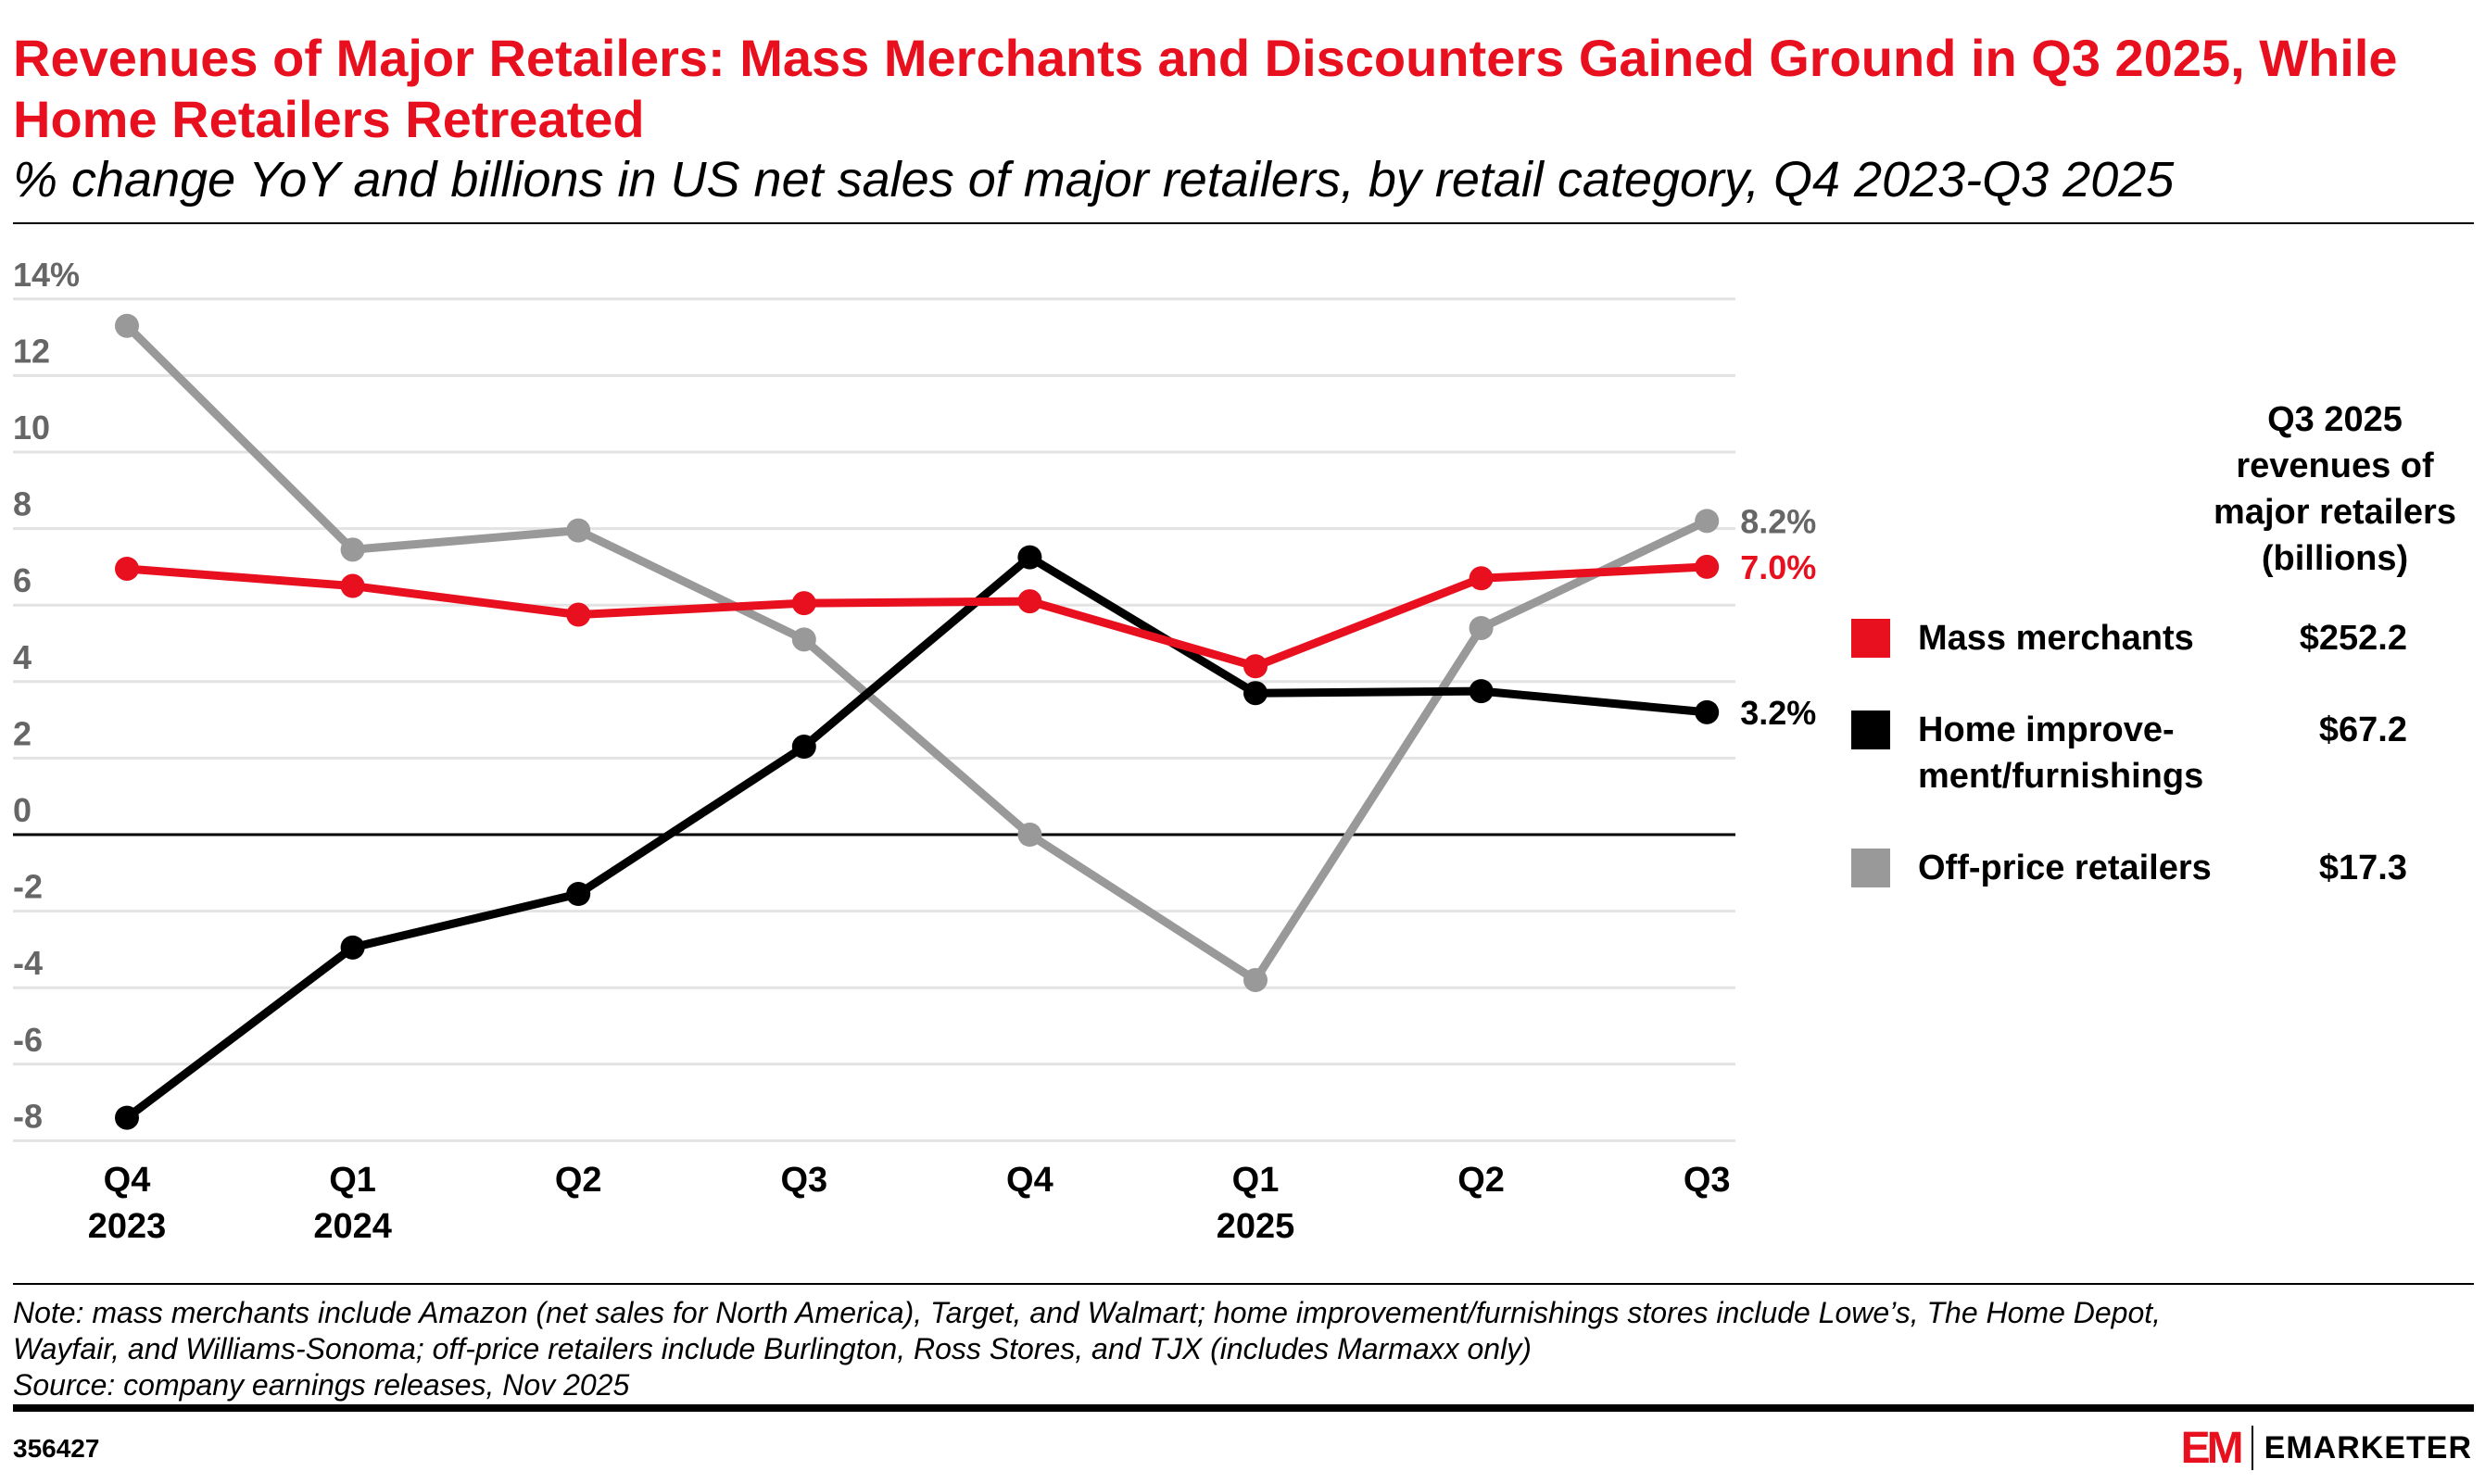 This screenshot has width=2485, height=1484. What do you see at coordinates (22, 733) in the screenshot?
I see `y-tick-label: 2` at bounding box center [22, 733].